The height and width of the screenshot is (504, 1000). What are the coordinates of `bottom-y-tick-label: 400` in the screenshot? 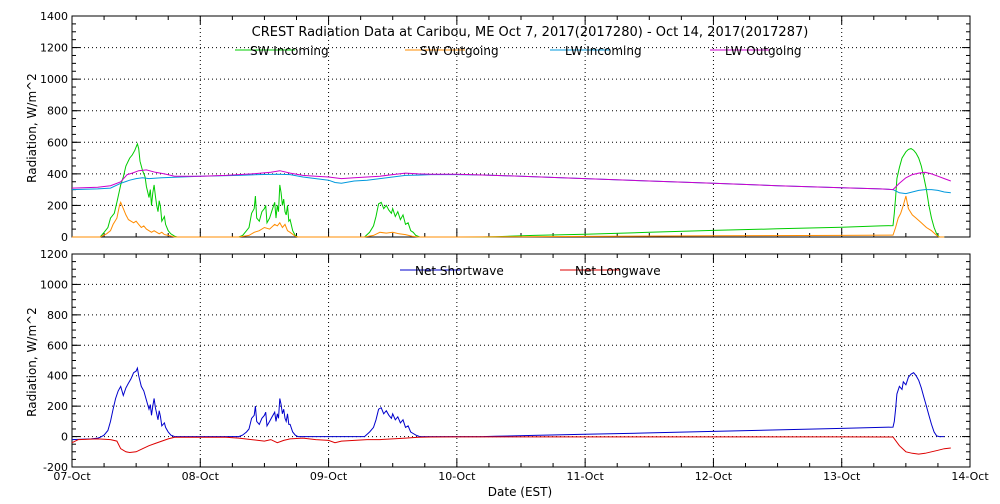 It's located at (57, 376).